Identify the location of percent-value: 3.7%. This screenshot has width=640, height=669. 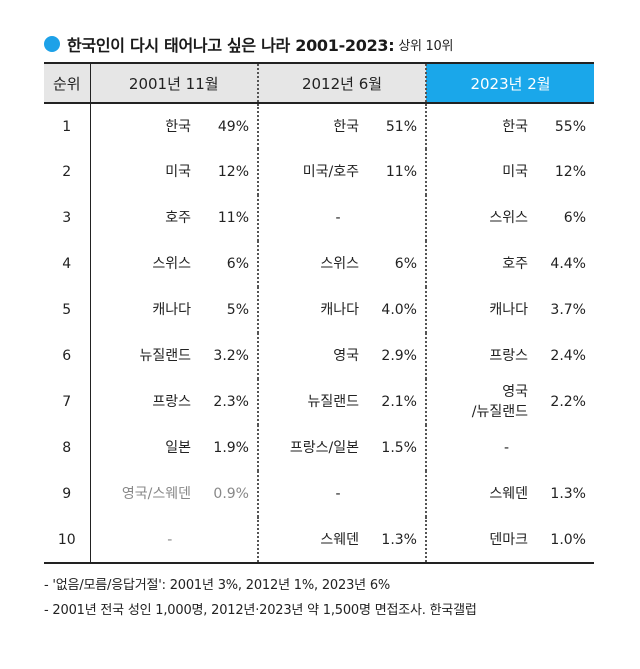
(568, 310).